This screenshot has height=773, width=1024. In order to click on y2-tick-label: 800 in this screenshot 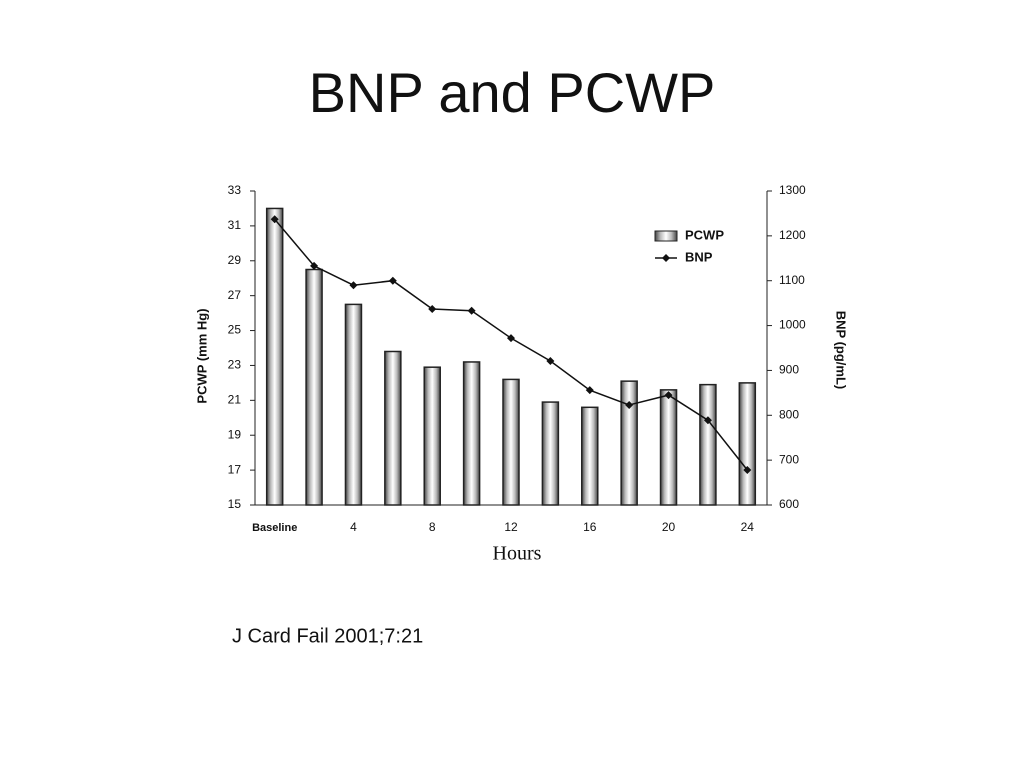, I will do `click(789, 414)`.